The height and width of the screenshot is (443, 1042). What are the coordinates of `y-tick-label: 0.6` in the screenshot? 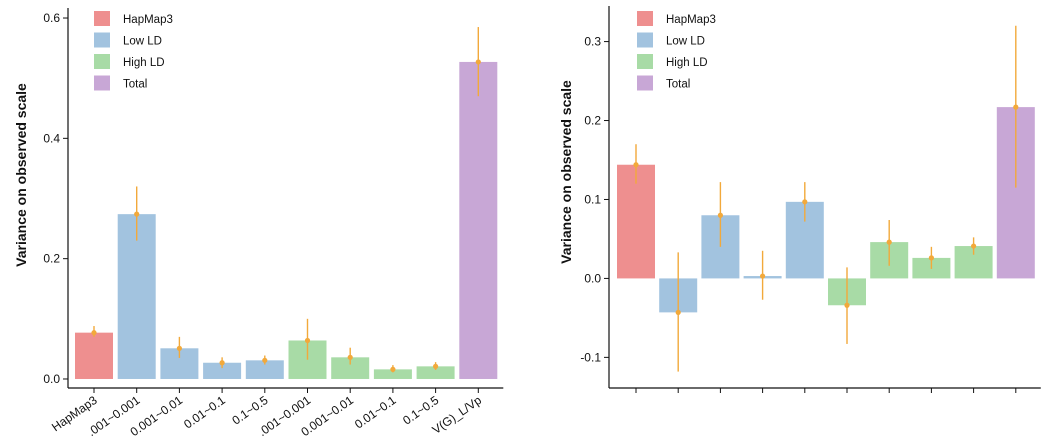 It's located at (51, 18).